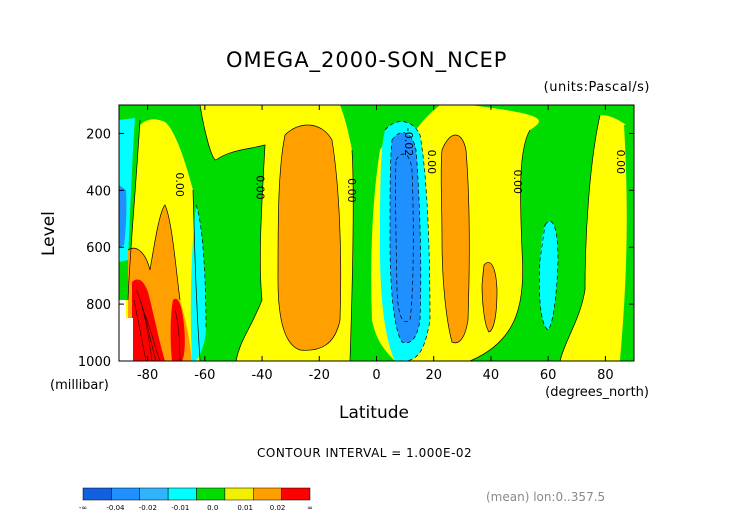 The height and width of the screenshot is (532, 752). What do you see at coordinates (627, 243) in the screenshot?
I see `region-neutral-east-edge` at bounding box center [627, 243].